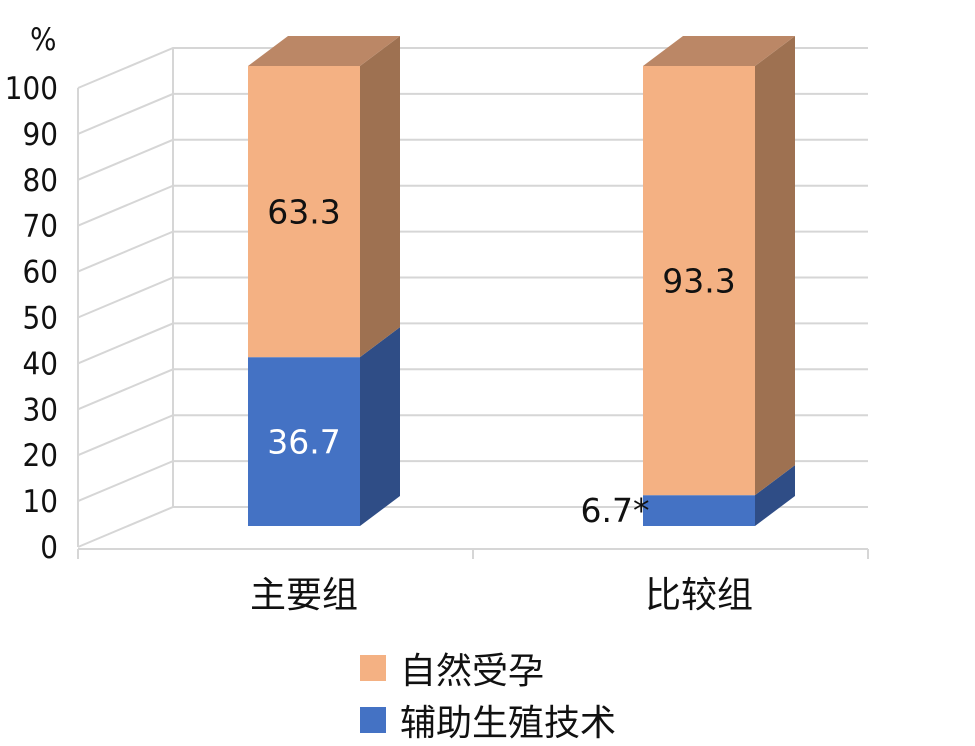 This screenshot has width=975, height=746. I want to click on y-tick-label: 20, so click(40, 456).